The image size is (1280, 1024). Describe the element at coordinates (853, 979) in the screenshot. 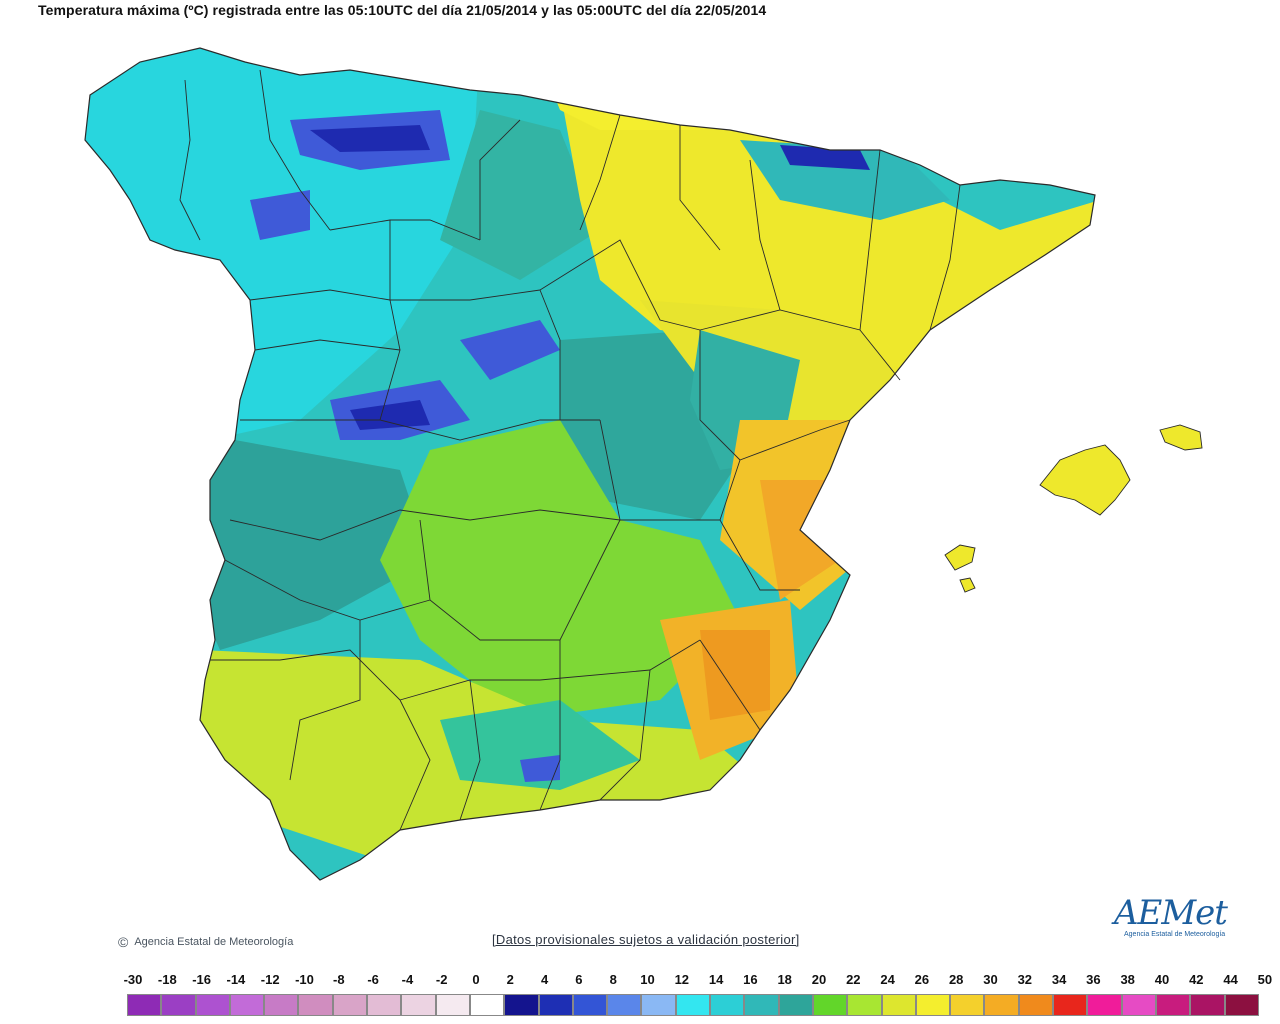

I see `legend-label: 22` at that location.